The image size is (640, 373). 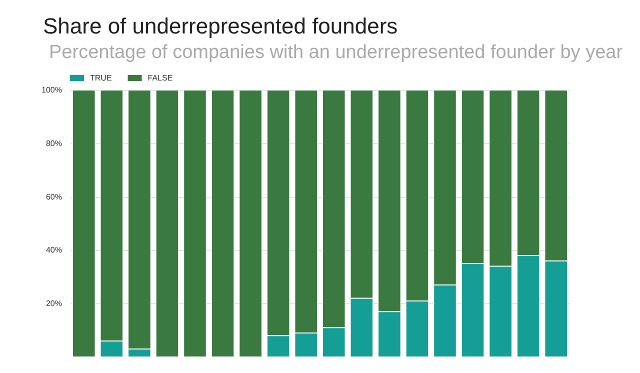 What do you see at coordinates (54, 197) in the screenshot?
I see `y-tick-label: 60%` at bounding box center [54, 197].